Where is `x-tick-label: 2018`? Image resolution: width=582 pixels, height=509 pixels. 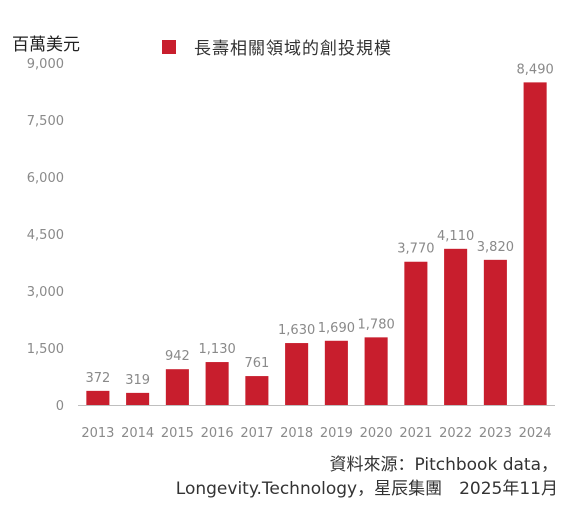 x-tick-label: 2018 is located at coordinates (296, 433).